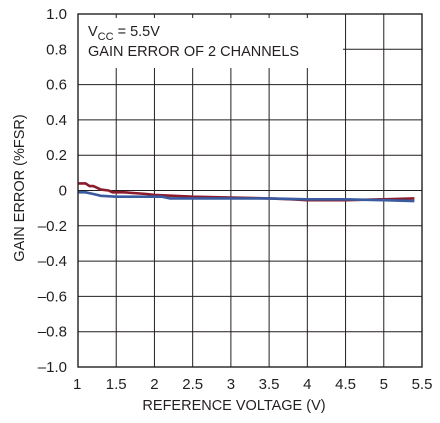 The image size is (440, 423). I want to click on channels-annotation: GAIN ERROR OF 2 CHANNELS, so click(193, 52).